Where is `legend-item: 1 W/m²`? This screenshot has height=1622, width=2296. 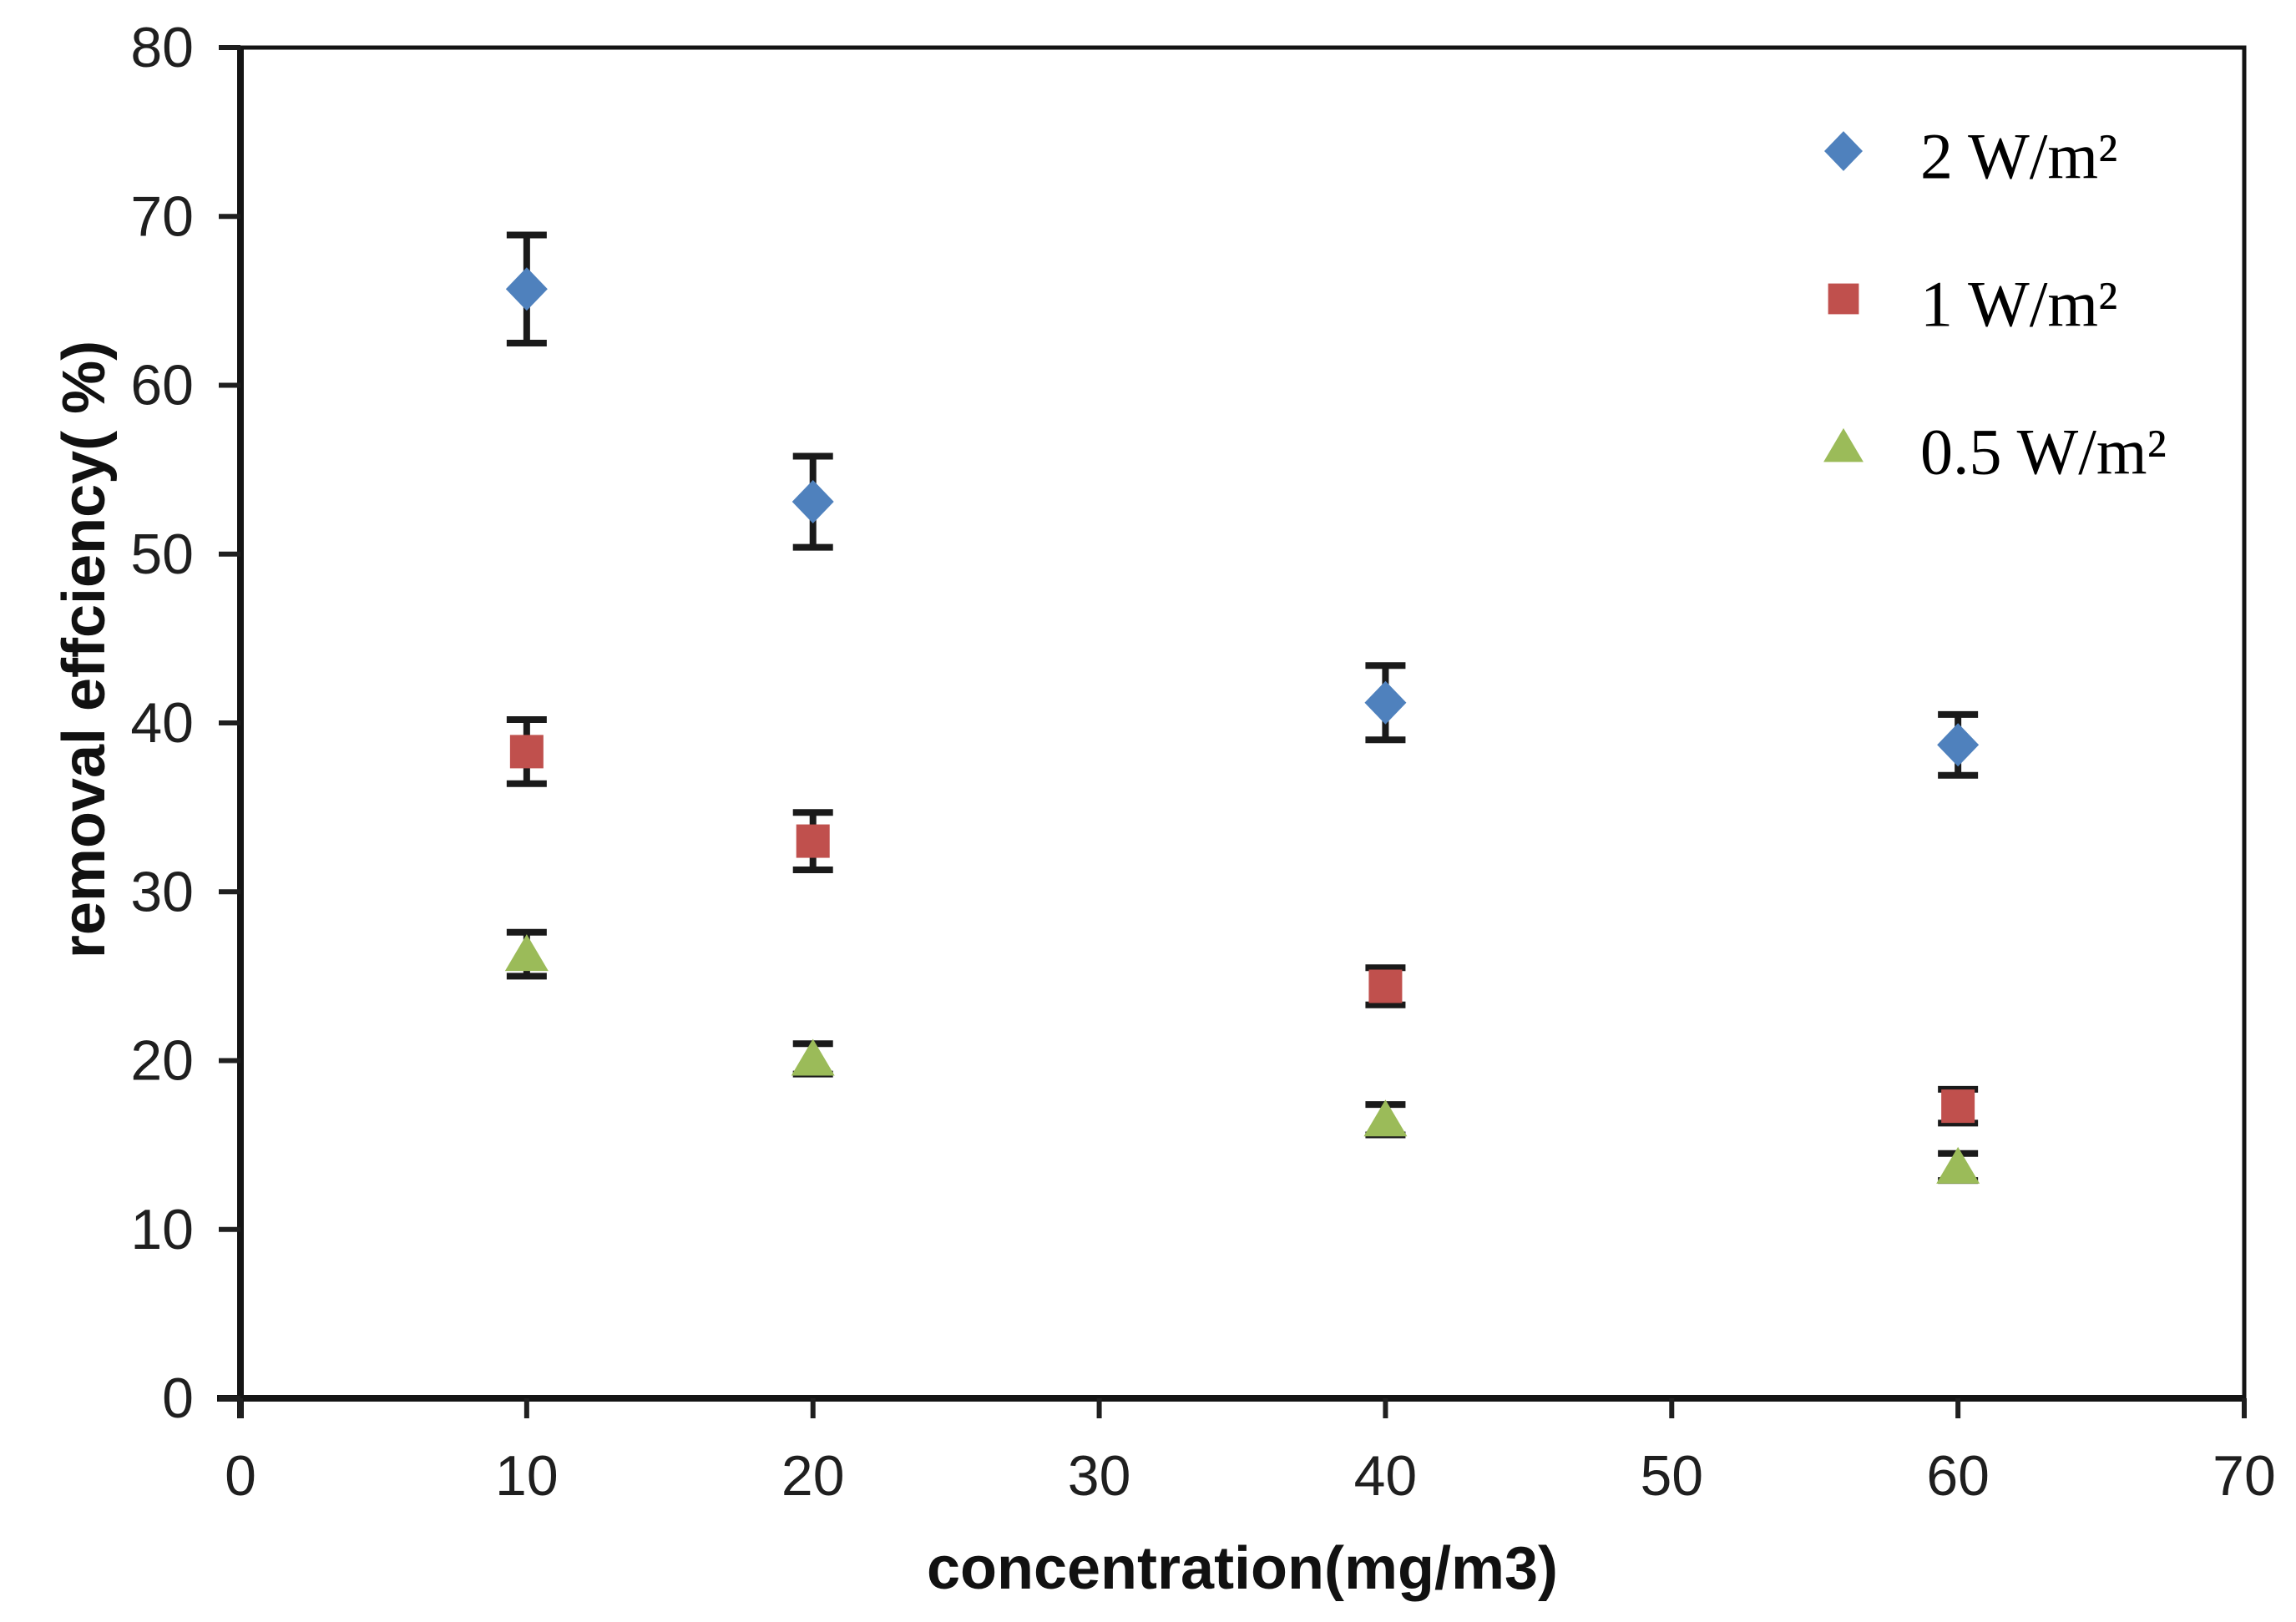 legend-item: 1 W/m² is located at coordinates (1972, 304).